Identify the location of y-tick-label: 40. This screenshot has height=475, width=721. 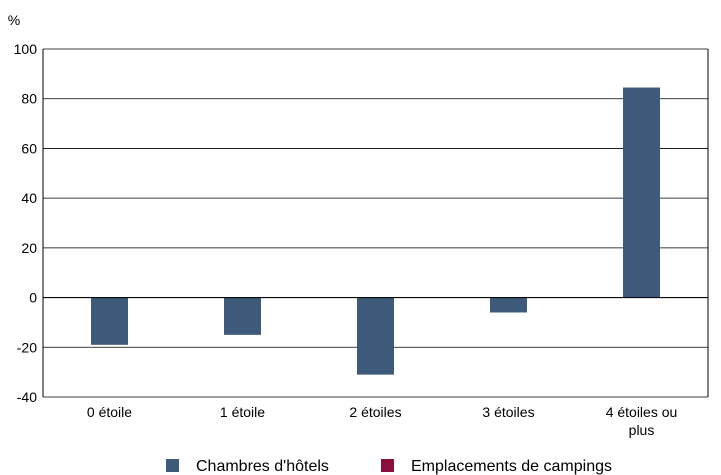
(29, 198).